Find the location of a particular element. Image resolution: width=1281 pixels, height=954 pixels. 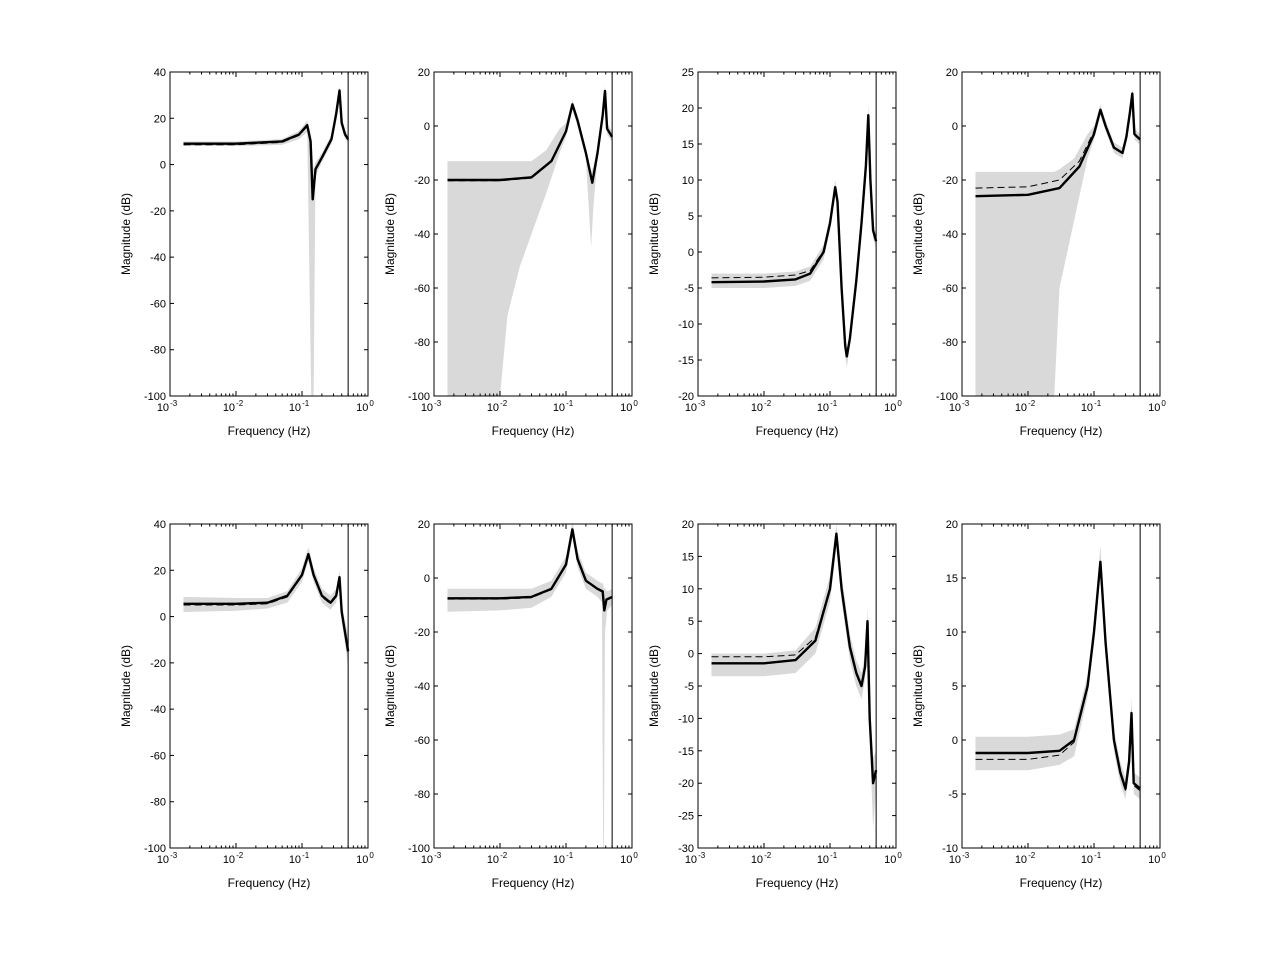

y-tick-label: -15 is located at coordinates (686, 752).